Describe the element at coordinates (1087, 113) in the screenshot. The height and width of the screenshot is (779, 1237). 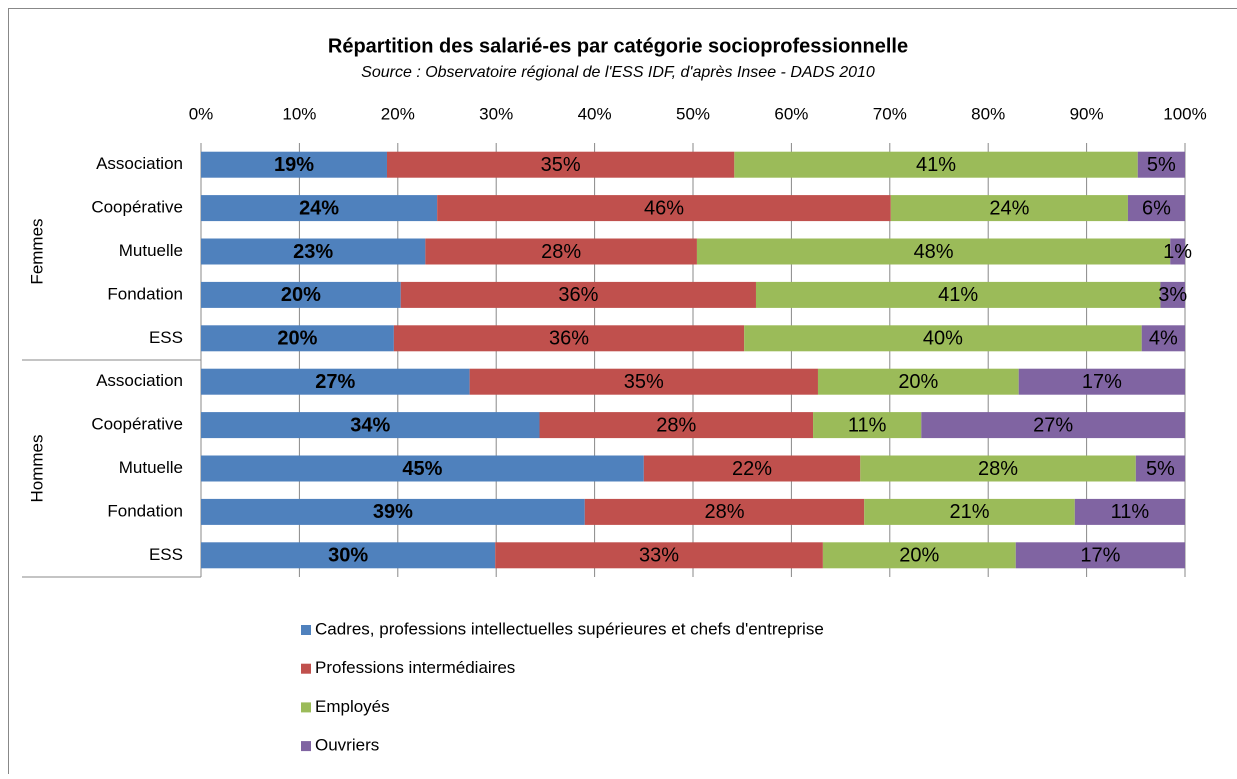
I see `x-tick-label: 90%` at that location.